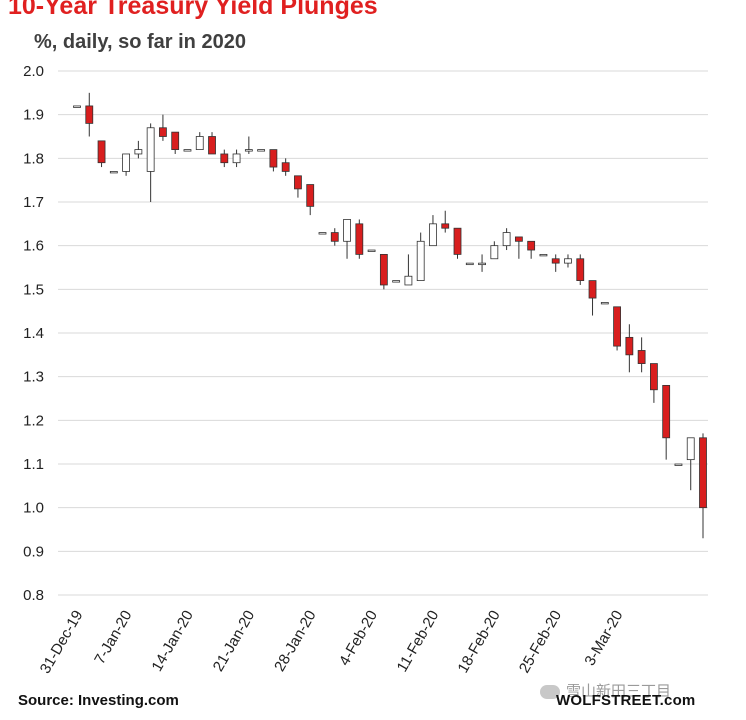  I want to click on y-tick-label: 1.1, so click(33, 464).